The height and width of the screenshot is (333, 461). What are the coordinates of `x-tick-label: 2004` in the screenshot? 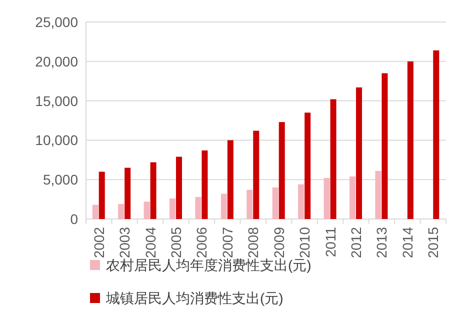 It's located at (150, 242).